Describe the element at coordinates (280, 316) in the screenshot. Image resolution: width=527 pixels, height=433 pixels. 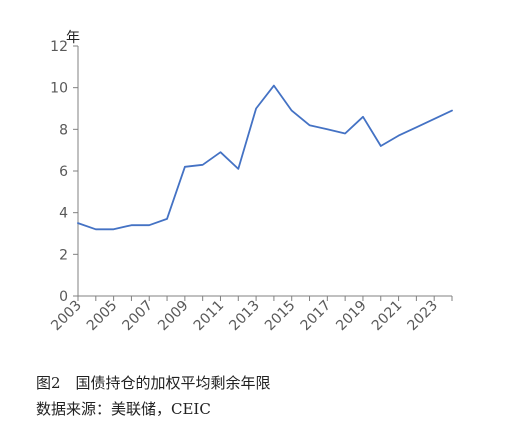
I see `x-tick-label: 2015` at that location.